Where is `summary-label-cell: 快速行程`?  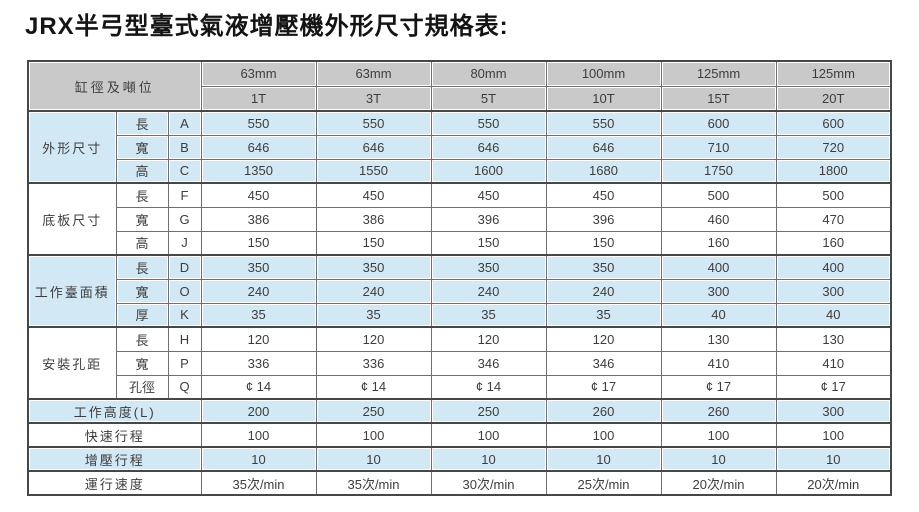
summary-label-cell: 快速行程 is located at coordinates (114, 435).